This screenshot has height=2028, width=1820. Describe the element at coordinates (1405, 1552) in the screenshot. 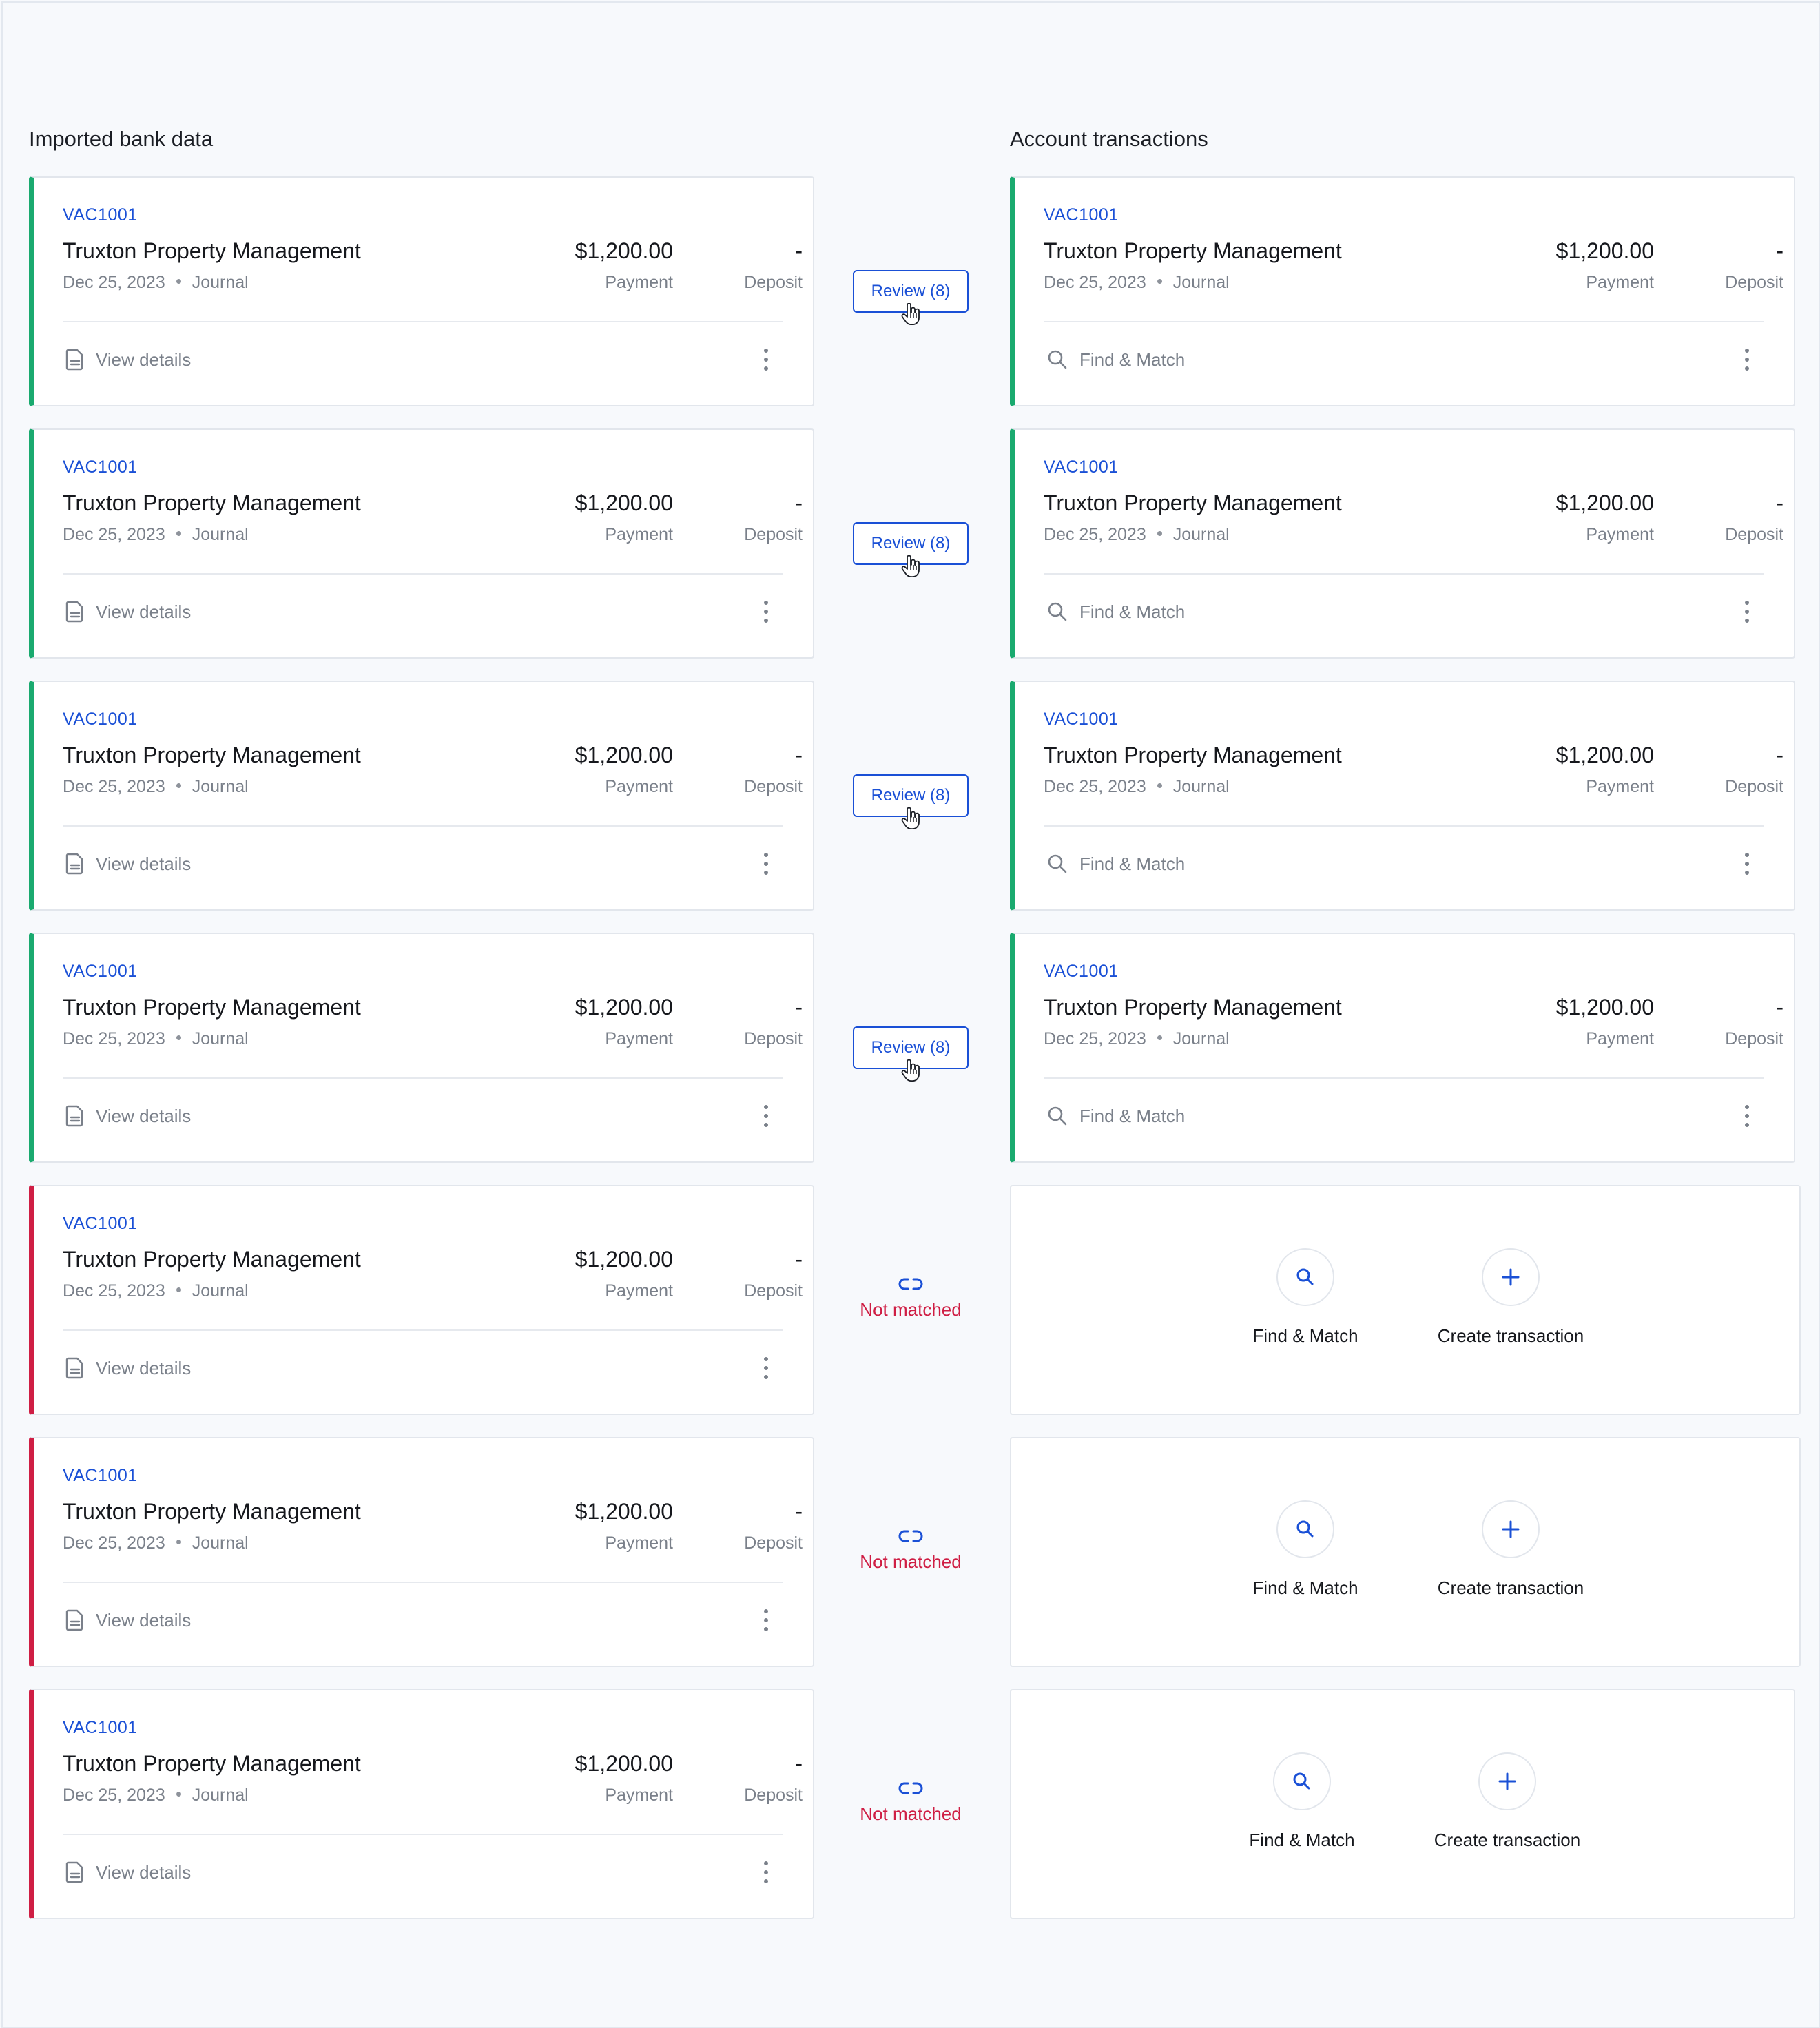

I see `empty-account-slot: Find & Match Create transaction` at that location.